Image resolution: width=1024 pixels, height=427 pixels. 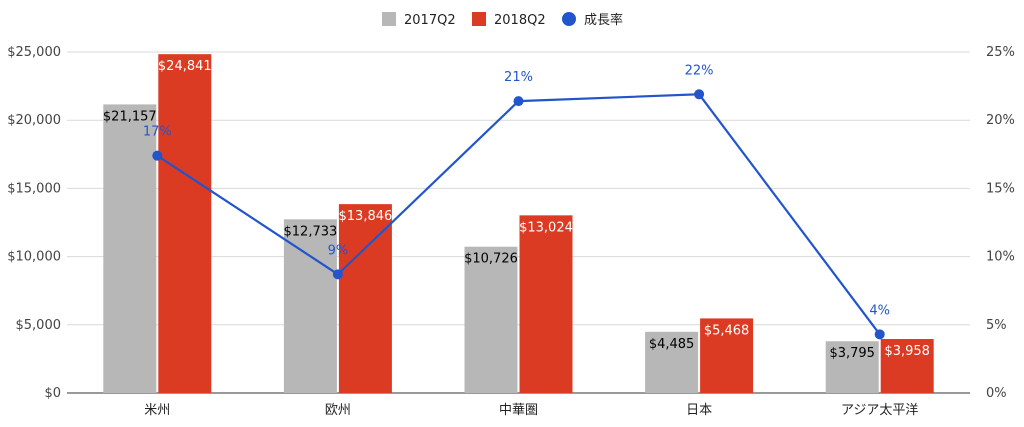 What do you see at coordinates (1000, 188) in the screenshot?
I see `right-tick-label: 15%` at bounding box center [1000, 188].